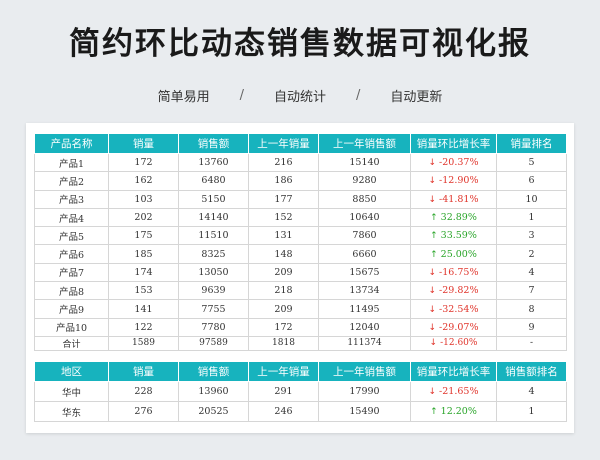 Image resolution: width=600 pixels, height=460 pixels. Describe the element at coordinates (459, 272) in the screenshot. I see `growth-rate-value: -16.75%` at that location.